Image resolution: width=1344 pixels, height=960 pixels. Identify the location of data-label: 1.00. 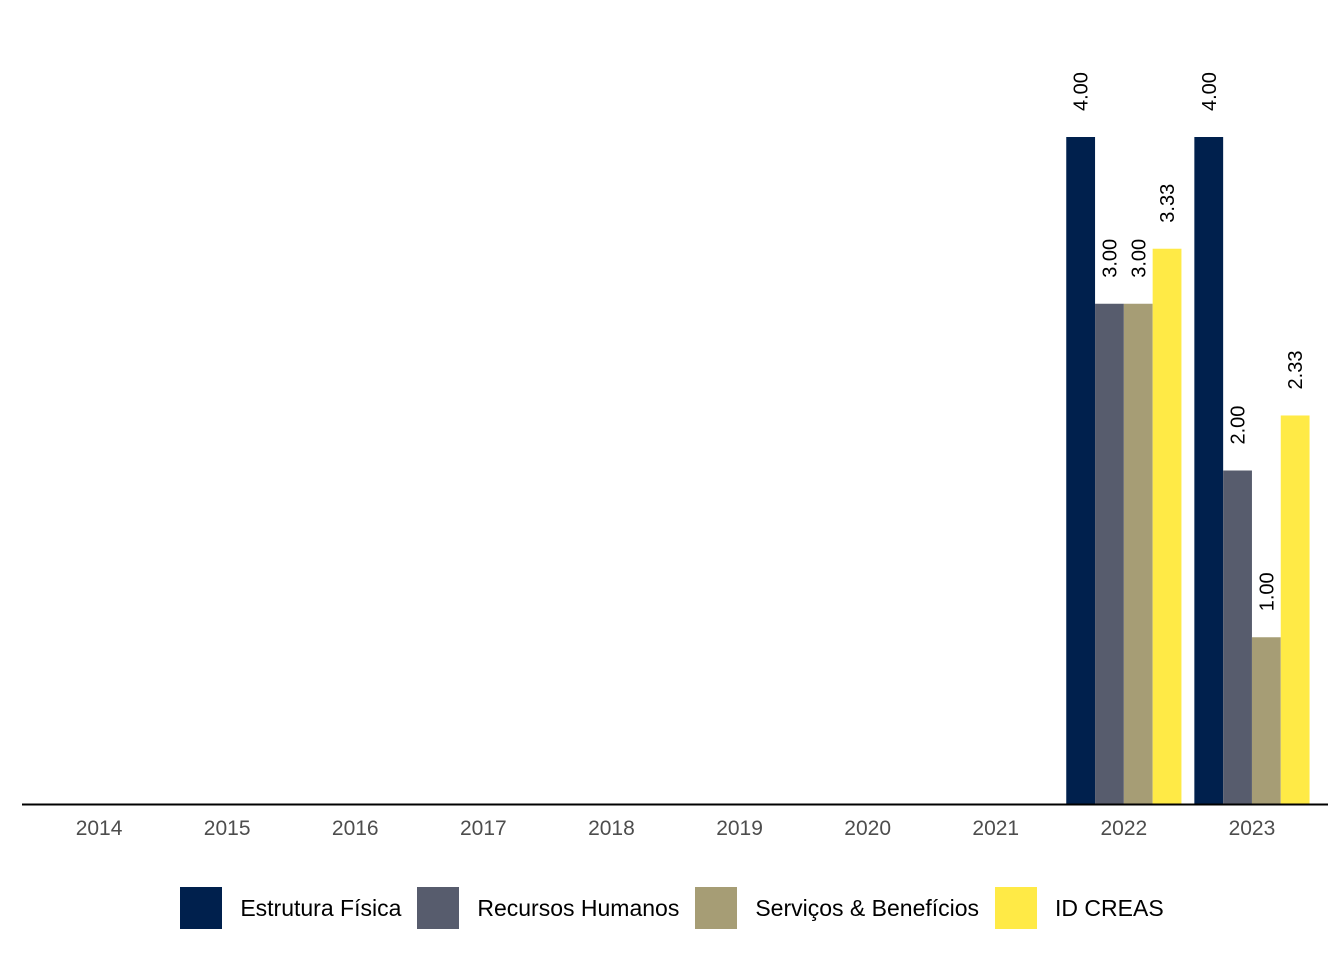
(1267, 591).